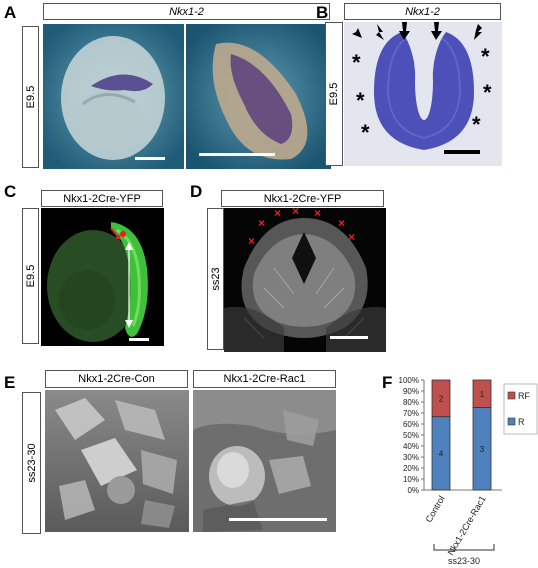 Image resolution: width=538 pixels, height=568 pixels. What do you see at coordinates (10, 12) in the screenshot?
I see `panel-letter-a: A` at bounding box center [10, 12].